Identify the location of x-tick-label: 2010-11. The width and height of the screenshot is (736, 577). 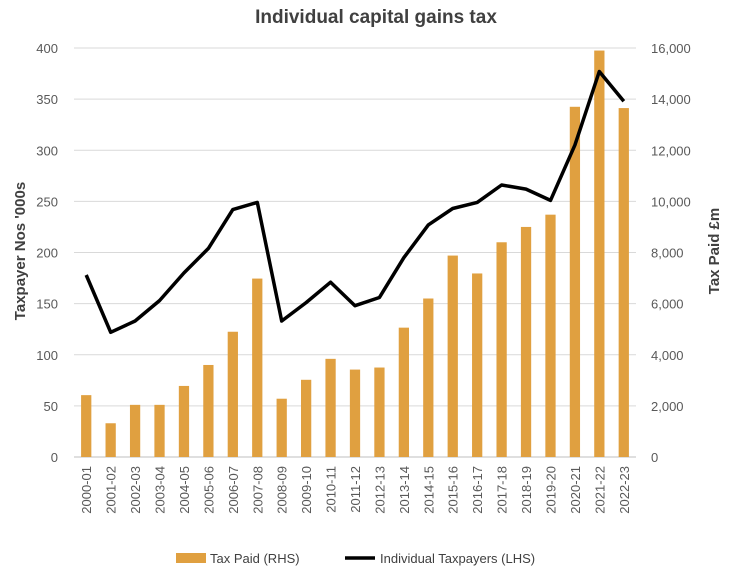
(331, 489).